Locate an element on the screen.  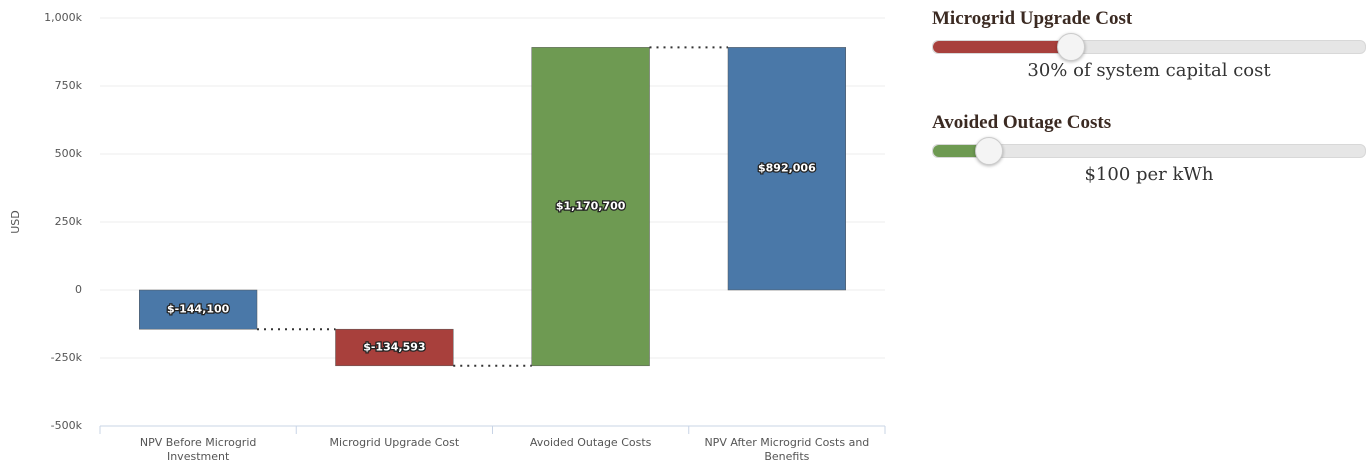
y-tick-label: 250k is located at coordinates (69, 221).